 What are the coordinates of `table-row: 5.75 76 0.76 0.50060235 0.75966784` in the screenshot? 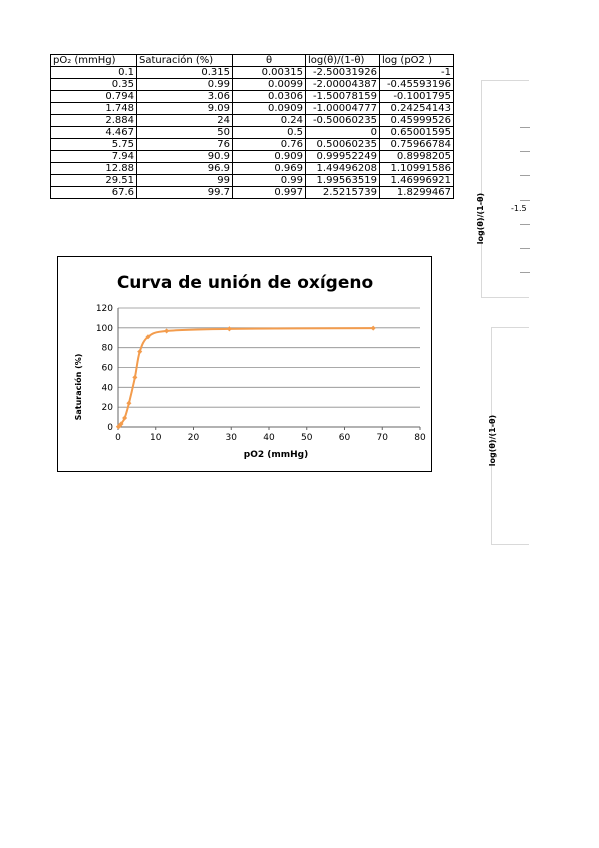 It's located at (252, 144).